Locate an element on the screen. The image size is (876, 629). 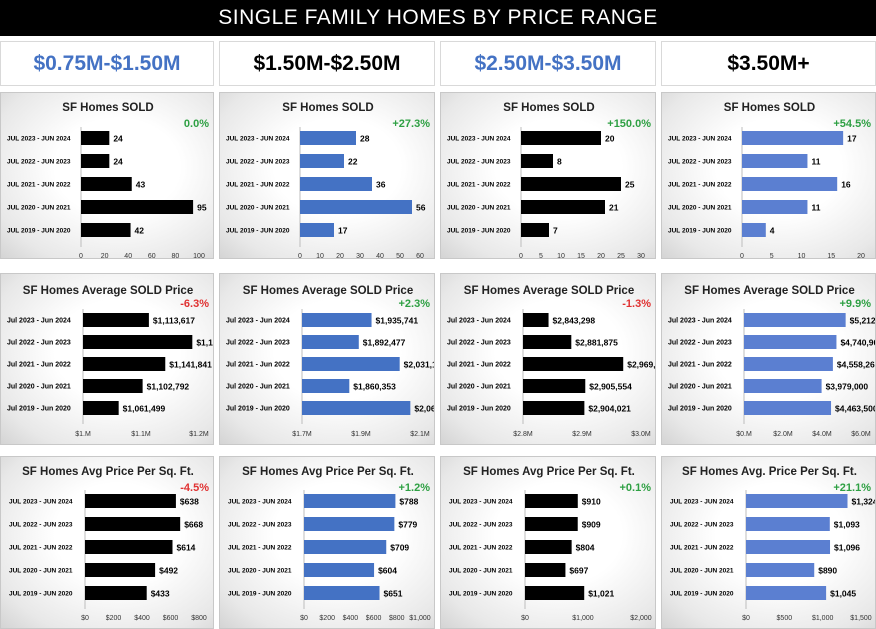
tick-label: $4.0M is located at coordinates (822, 434).